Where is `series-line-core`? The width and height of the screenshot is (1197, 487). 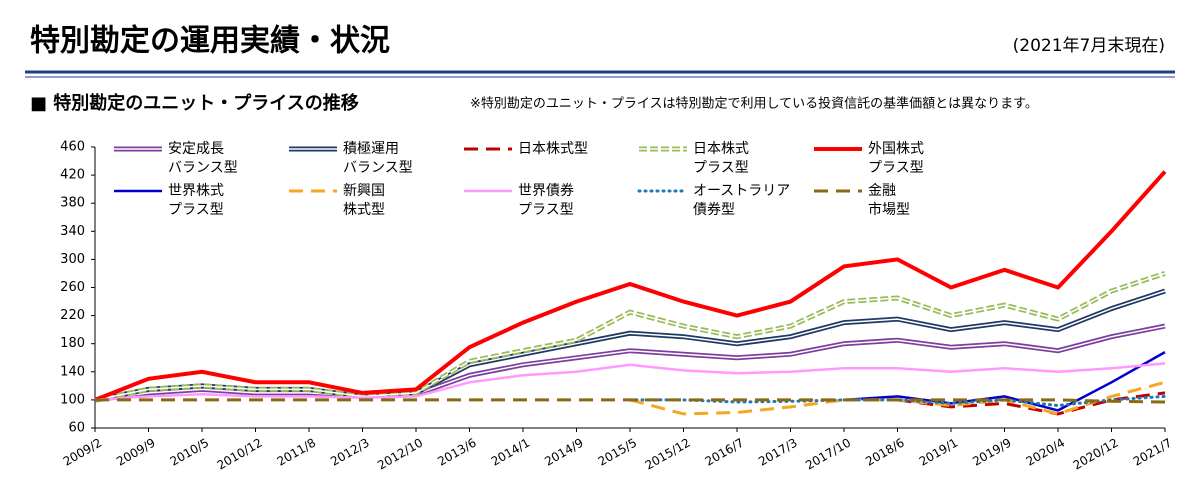 series-line-core is located at coordinates (630, 363).